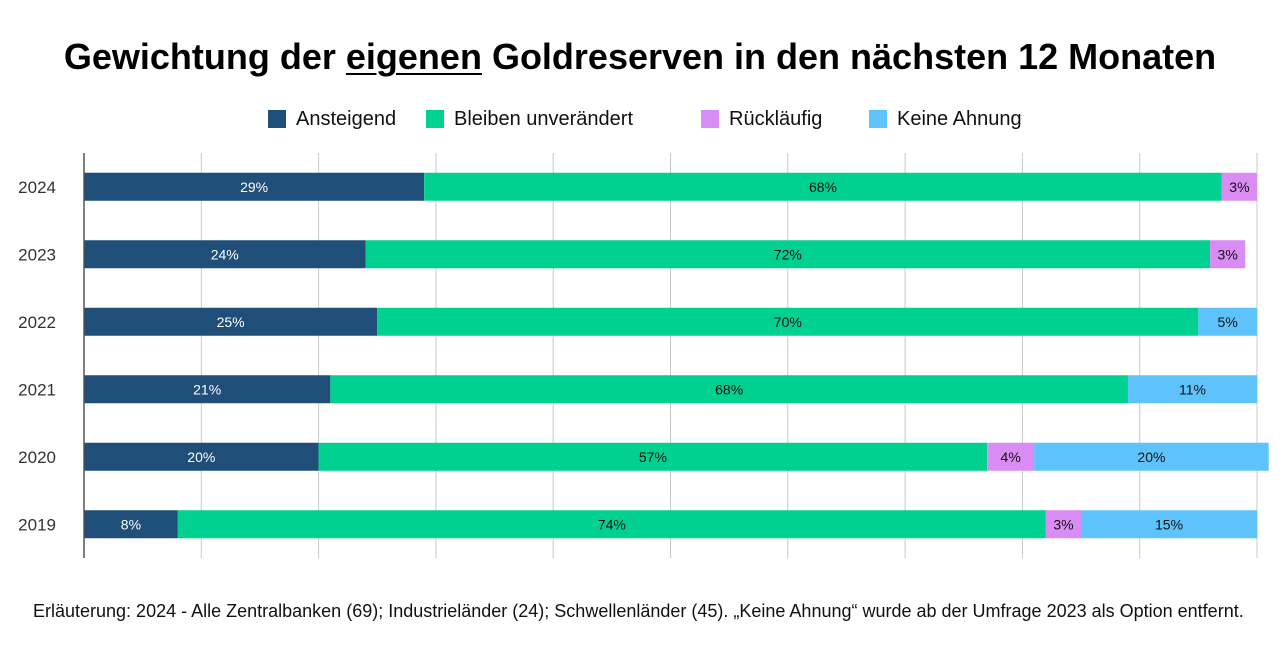 The image size is (1280, 668). I want to click on category-label: 2019, so click(37, 524).